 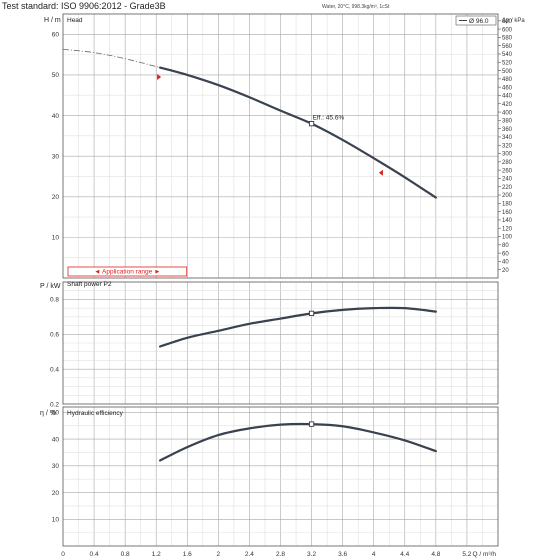 What do you see at coordinates (311, 424) in the screenshot?
I see `efficiency-duty-point` at bounding box center [311, 424].